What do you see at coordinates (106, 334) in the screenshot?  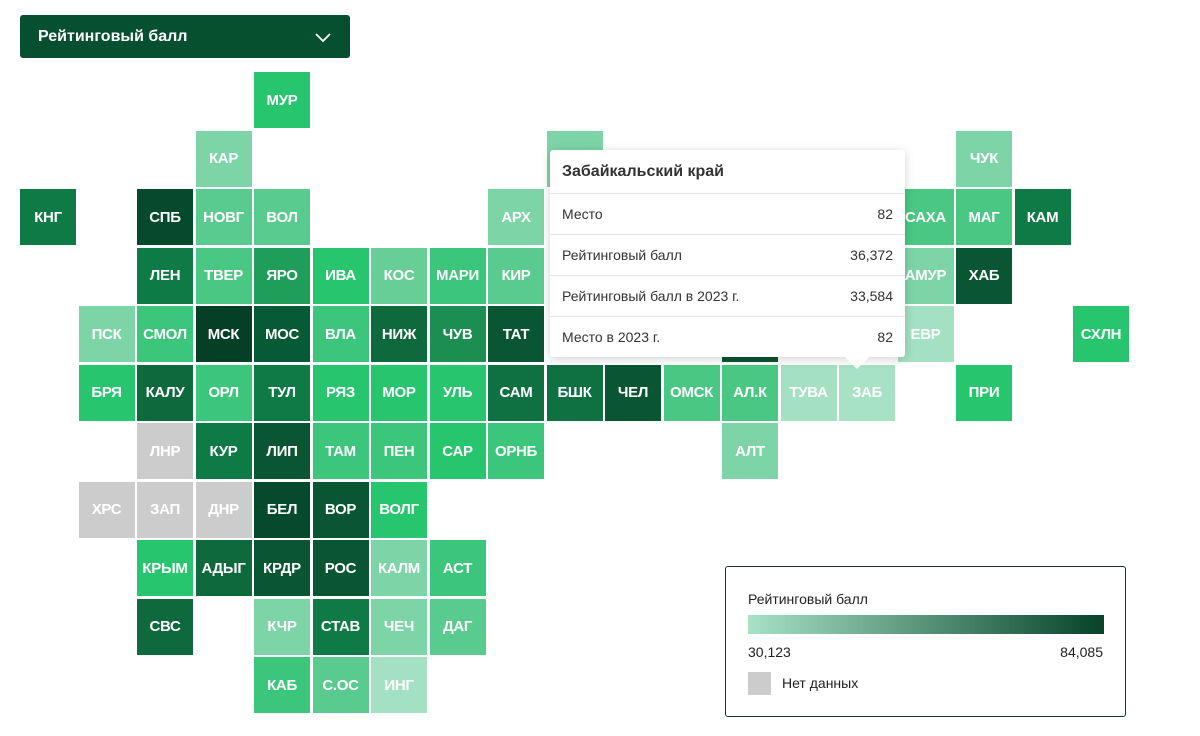 I see `region-tile: ПСК` at bounding box center [106, 334].